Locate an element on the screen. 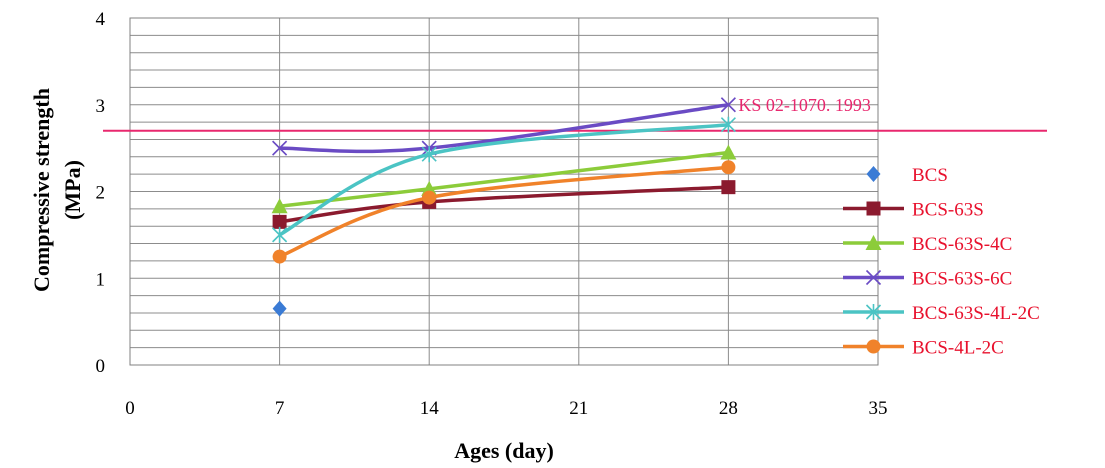 The image size is (1105, 468). series-bcs-4l-2c is located at coordinates (504, 212).